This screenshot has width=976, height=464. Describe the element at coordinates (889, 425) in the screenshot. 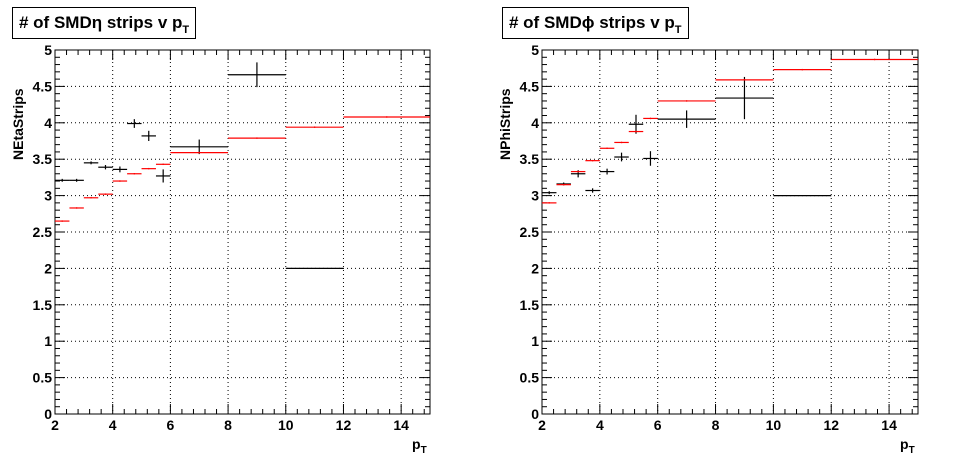

I see `plot2-x-tick-label: 14` at that location.